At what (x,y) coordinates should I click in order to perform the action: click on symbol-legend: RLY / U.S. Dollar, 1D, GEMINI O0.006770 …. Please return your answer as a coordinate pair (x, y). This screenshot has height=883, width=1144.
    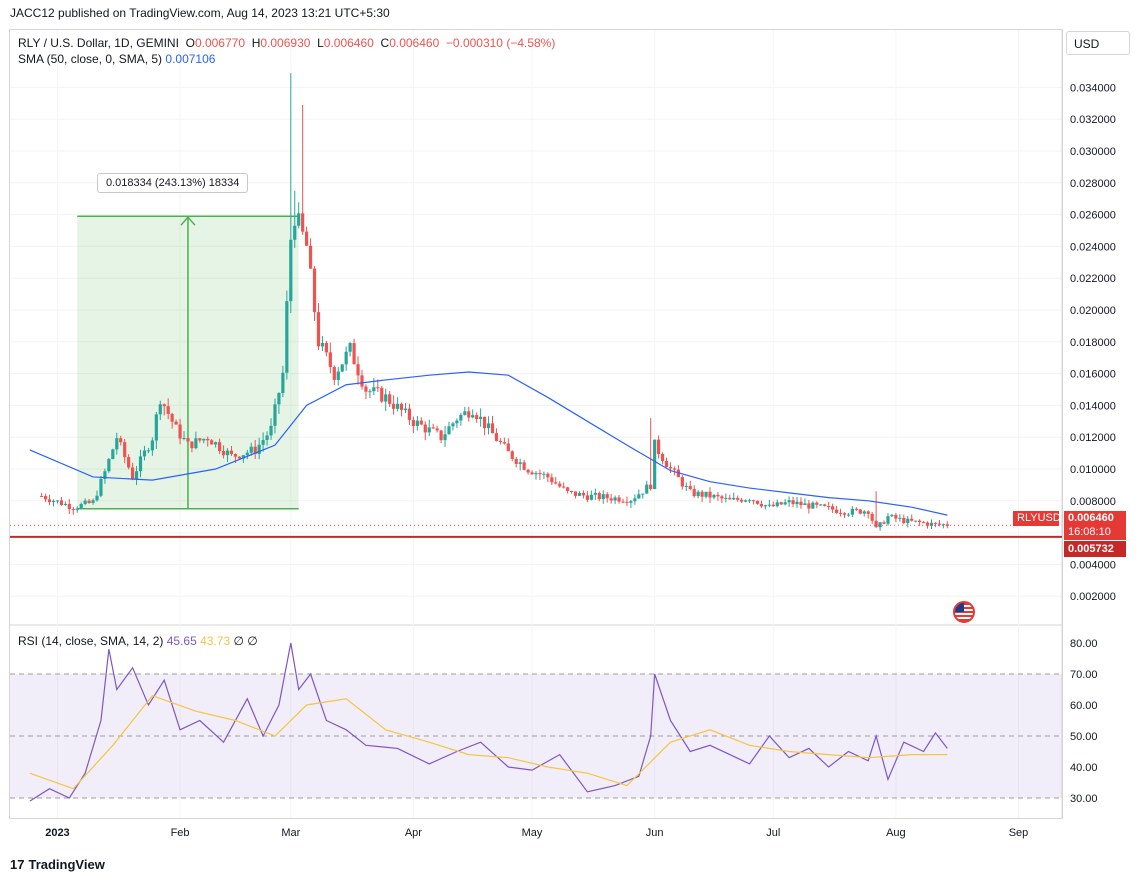
    Looking at the image, I should click on (286, 43).